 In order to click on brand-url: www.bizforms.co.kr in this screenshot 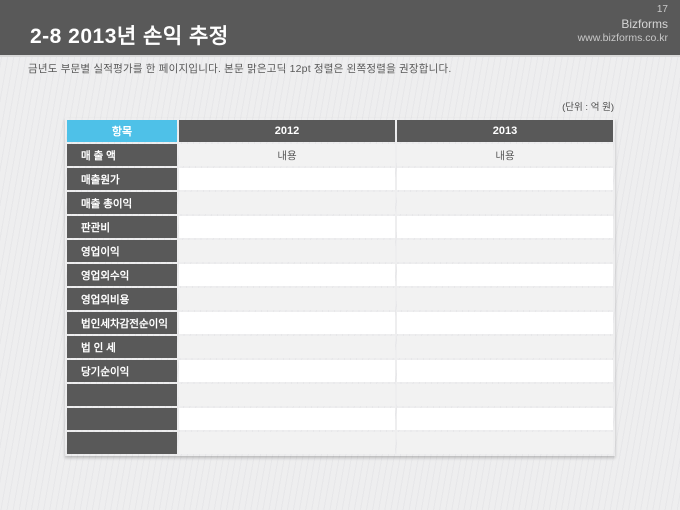, I will do `click(622, 37)`.